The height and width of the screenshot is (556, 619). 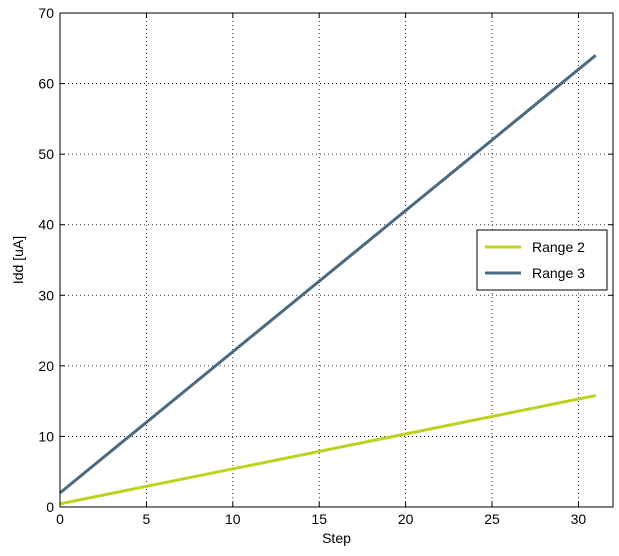 I want to click on legend-box, so click(x=542, y=260).